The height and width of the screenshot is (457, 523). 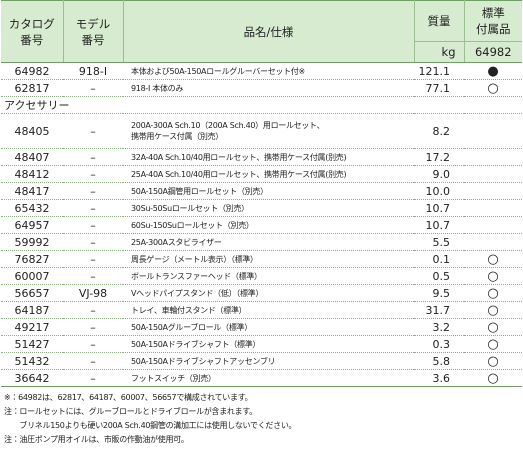 I want to click on name-line: 50A-150A鋼管用ロールセット（別売）, so click(x=199, y=191).